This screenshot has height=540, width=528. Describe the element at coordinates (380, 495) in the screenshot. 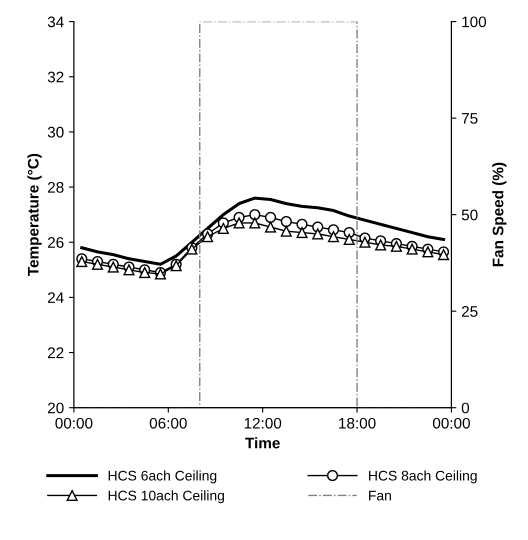

I see `legend-label: Fan` at that location.